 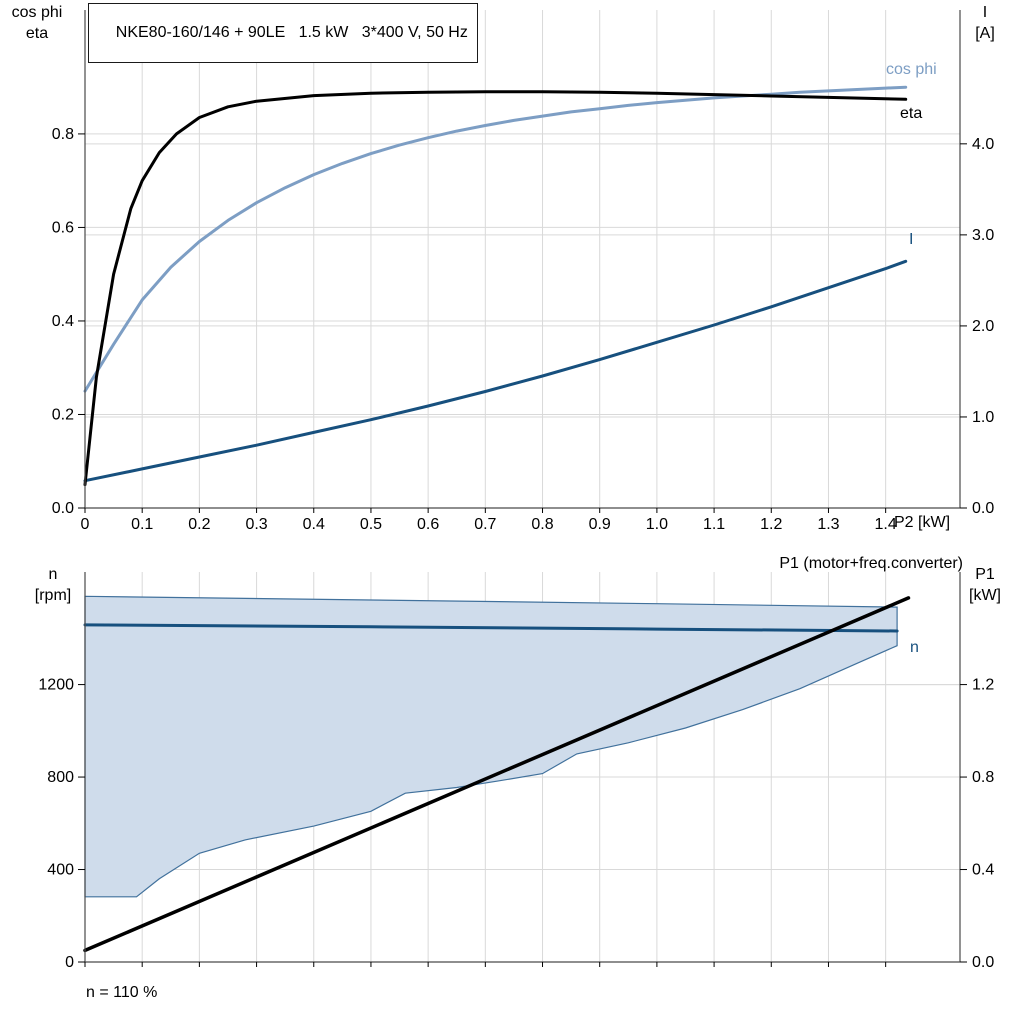 What do you see at coordinates (142, 524) in the screenshot?
I see `x-tick-label: 0.1` at bounding box center [142, 524].